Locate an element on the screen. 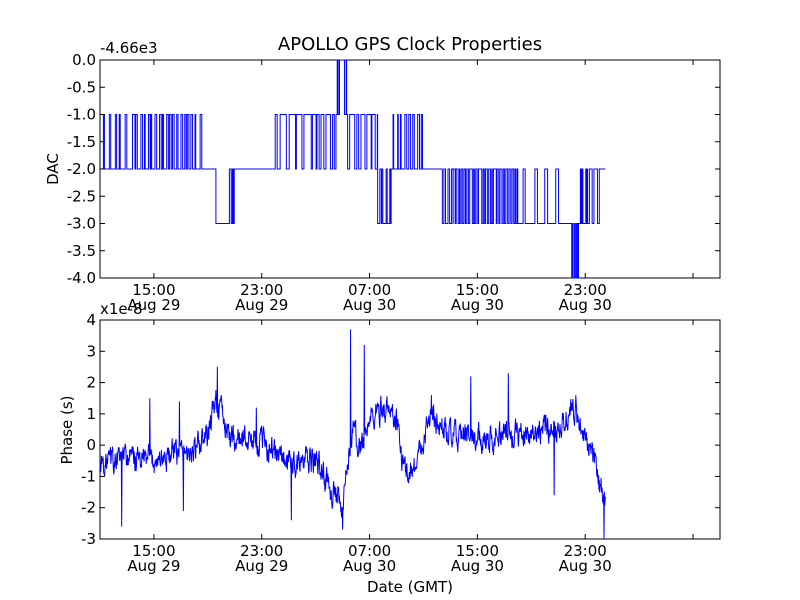 The width and height of the screenshot is (800, 600). phase-y-tick-label: 1 is located at coordinates (91, 414).